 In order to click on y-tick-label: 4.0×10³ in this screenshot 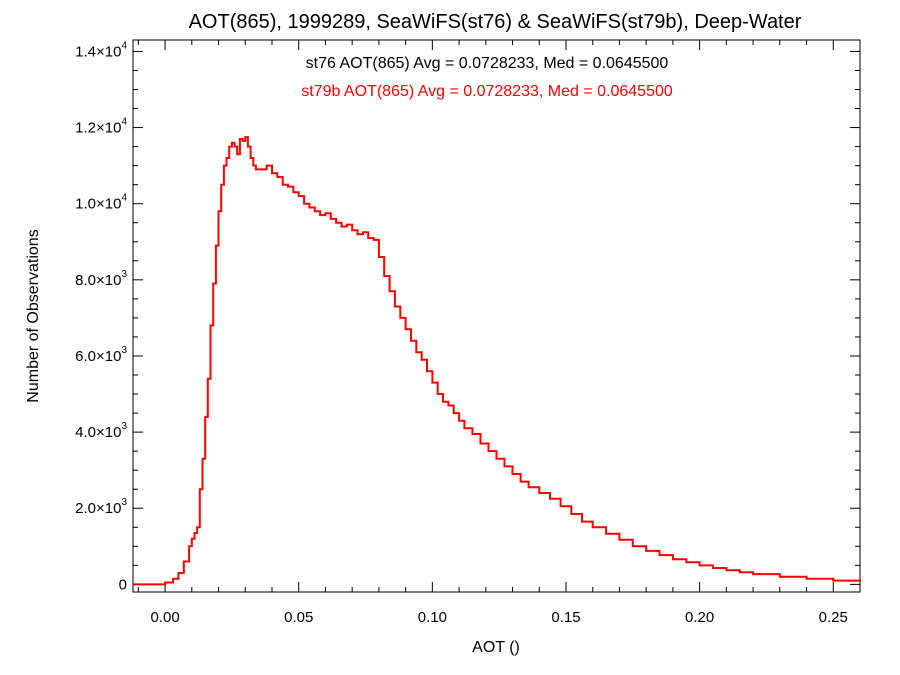, I will do `click(101, 431)`.